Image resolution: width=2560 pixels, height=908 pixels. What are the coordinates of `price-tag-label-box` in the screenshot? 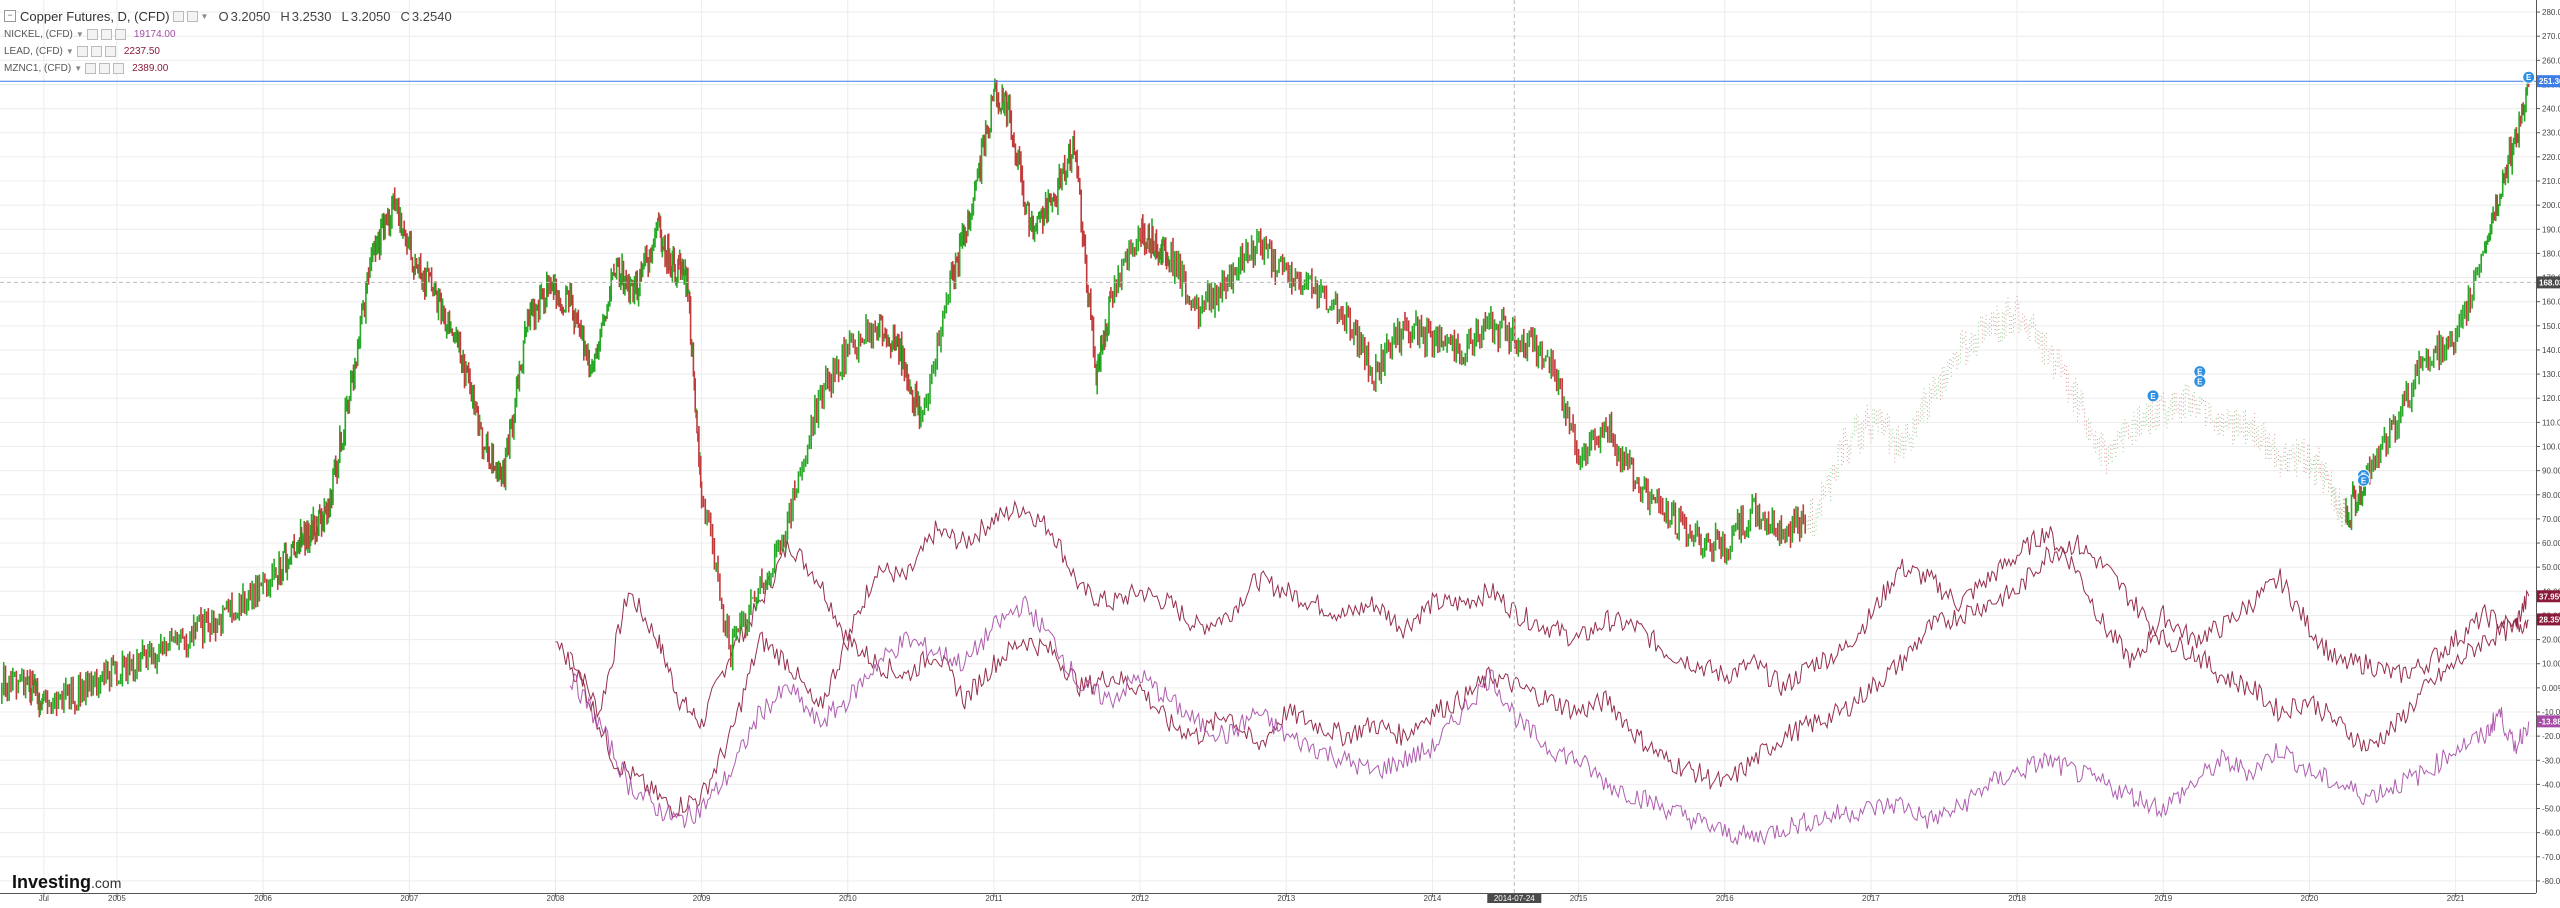 It's located at (2548, 81).